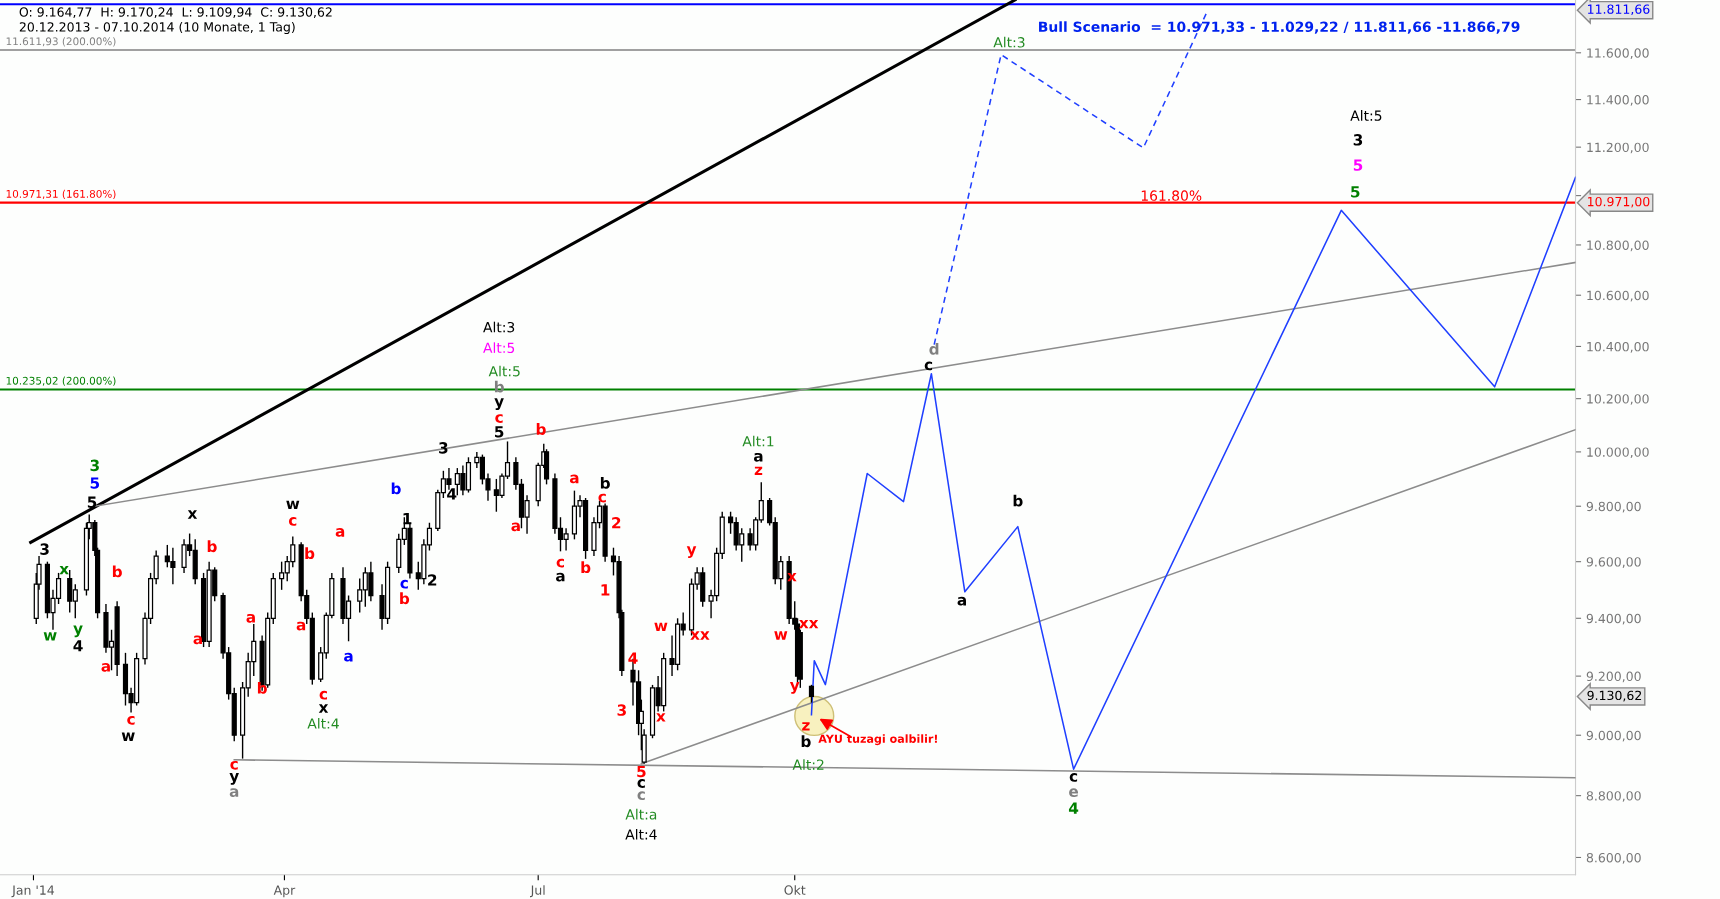 This screenshot has height=899, width=1720. What do you see at coordinates (806, 726) in the screenshot?
I see `annotation: z` at bounding box center [806, 726].